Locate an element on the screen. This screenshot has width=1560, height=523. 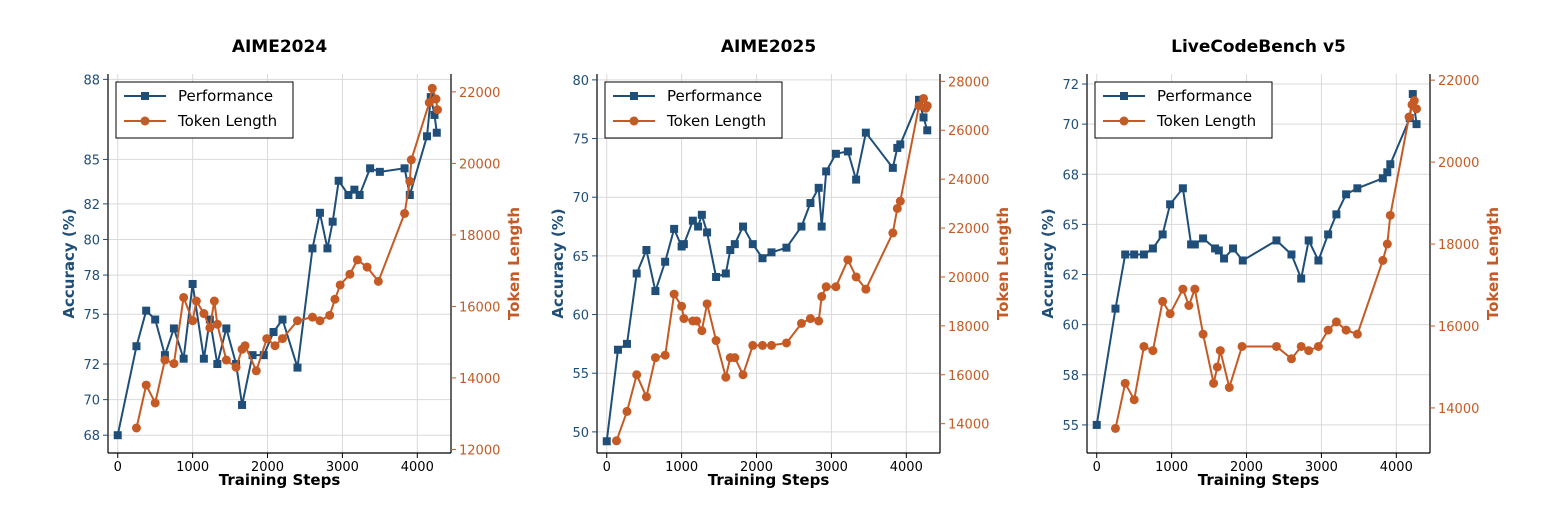
legend-box is located at coordinates (204, 110).